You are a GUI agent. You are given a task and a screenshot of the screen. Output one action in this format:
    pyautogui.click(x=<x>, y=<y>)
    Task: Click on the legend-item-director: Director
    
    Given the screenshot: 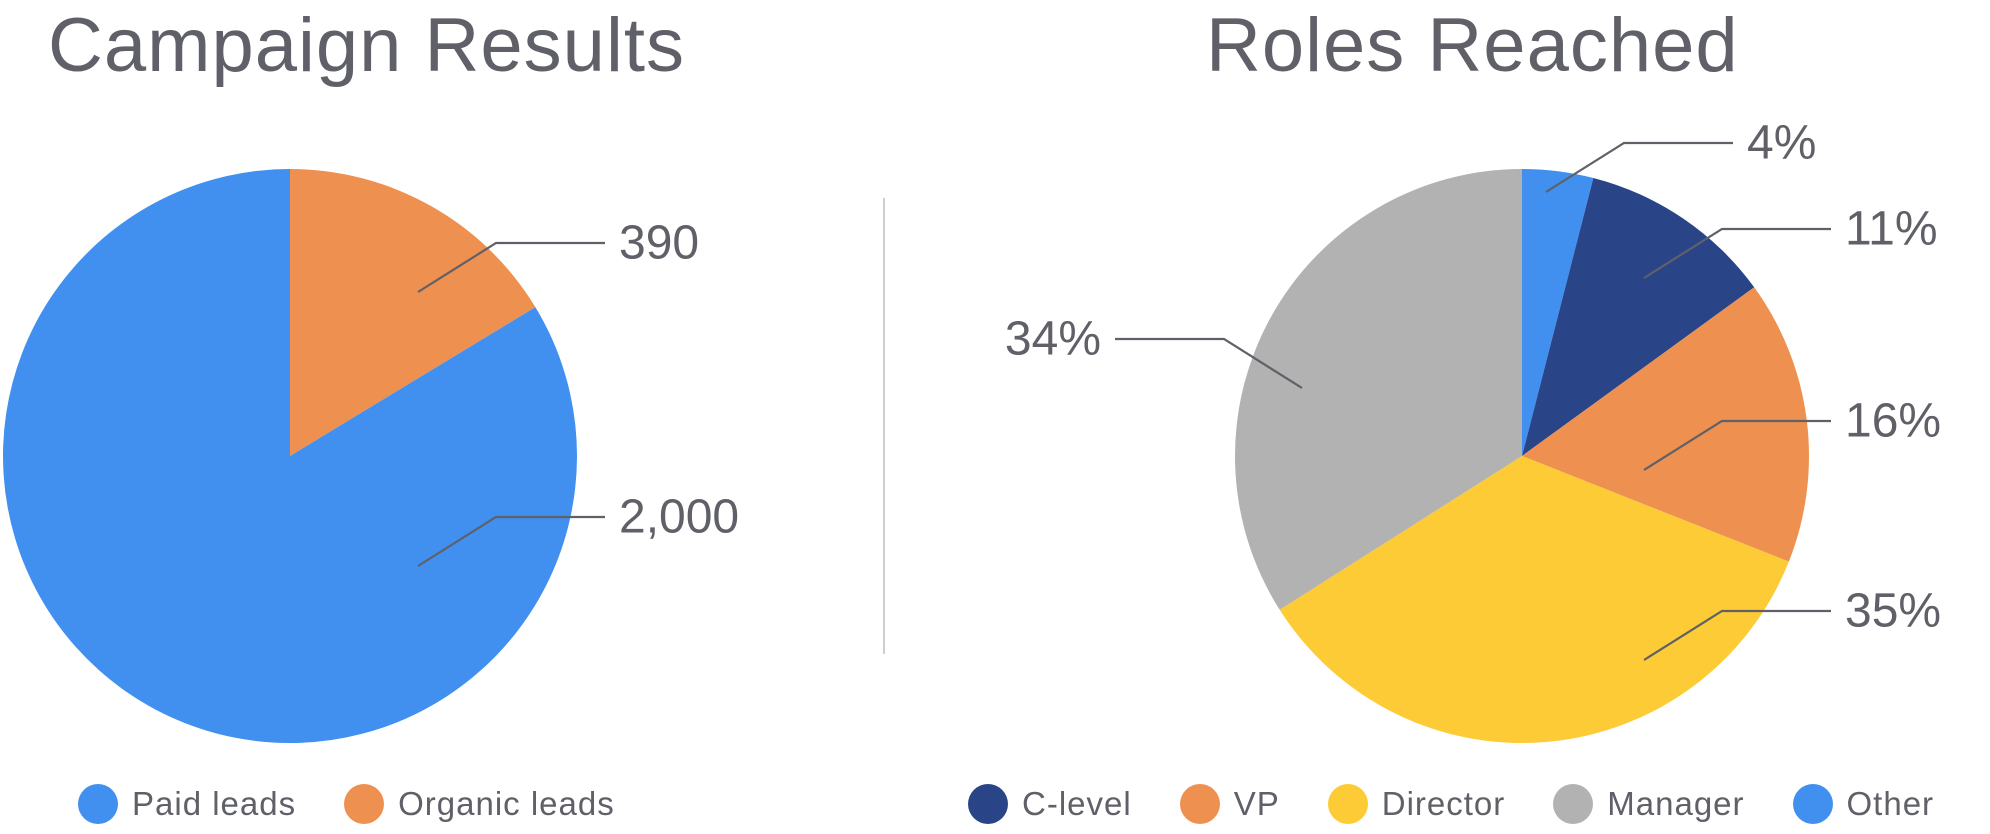 What is the action you would take?
    pyautogui.click(x=1416, y=804)
    